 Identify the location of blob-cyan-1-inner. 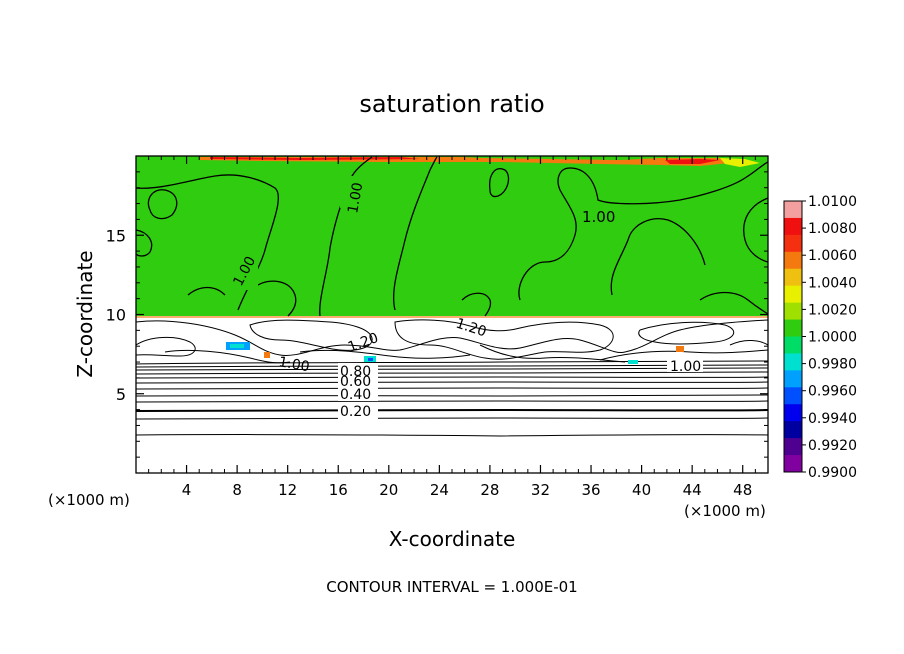
(237, 346).